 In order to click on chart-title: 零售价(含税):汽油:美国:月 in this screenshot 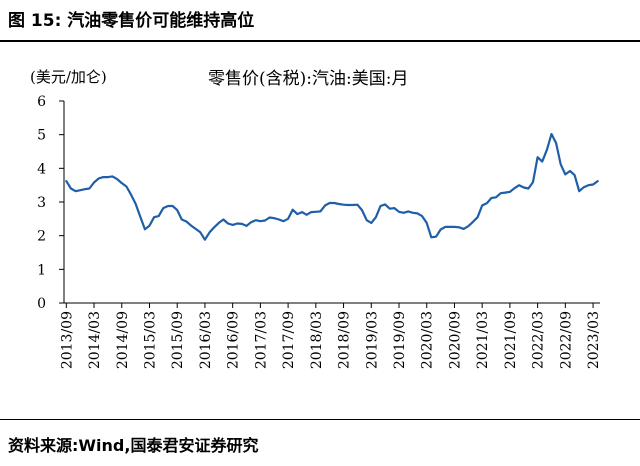, I will do `click(308, 79)`.